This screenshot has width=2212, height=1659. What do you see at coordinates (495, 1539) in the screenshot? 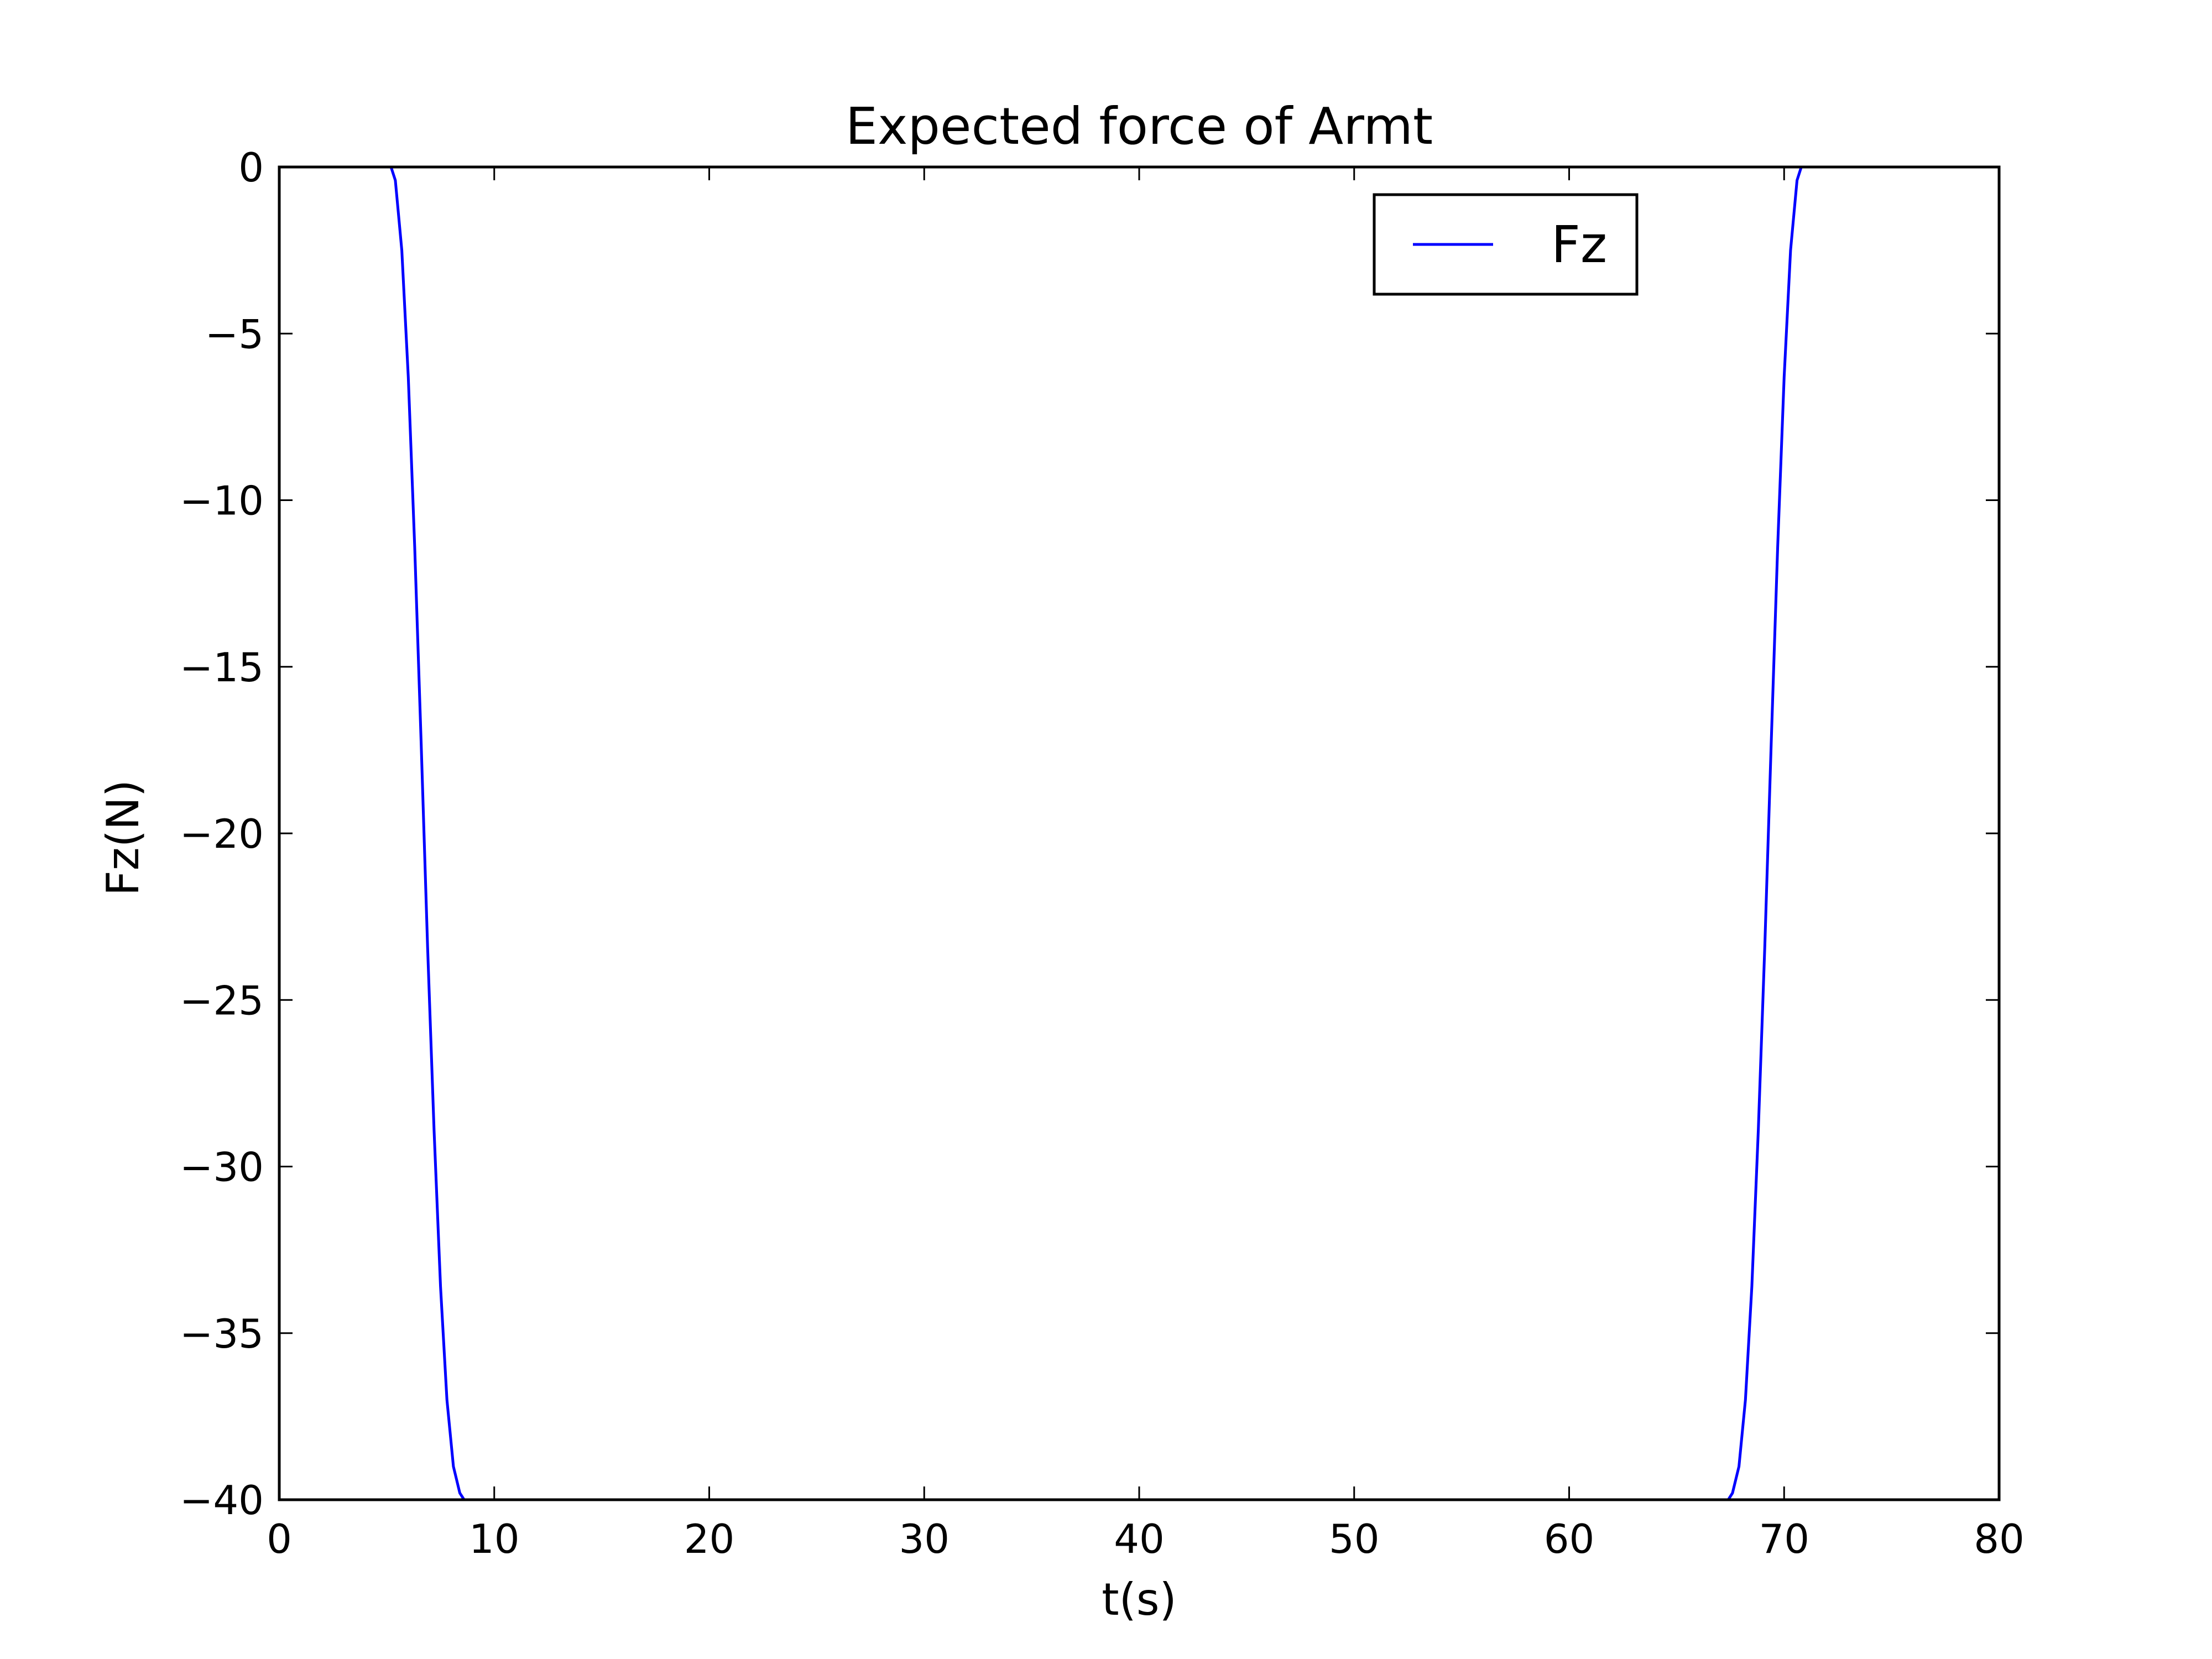
I see `x-tick-label: 10` at bounding box center [495, 1539].